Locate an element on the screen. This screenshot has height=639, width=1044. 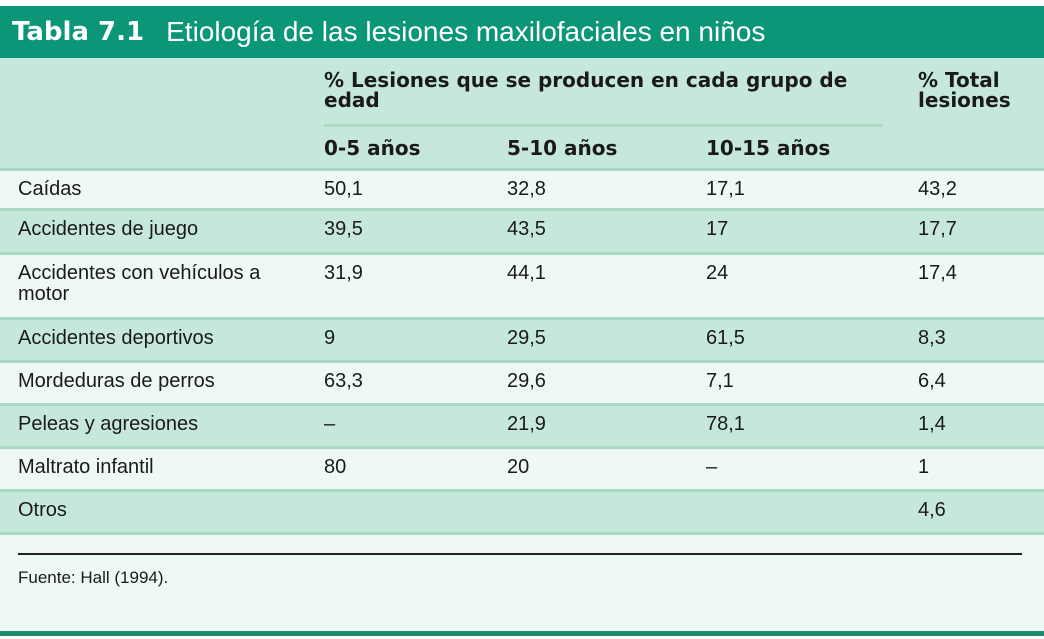
table-row: Maltrato infantil 80 20 – 1 is located at coordinates (522, 467).